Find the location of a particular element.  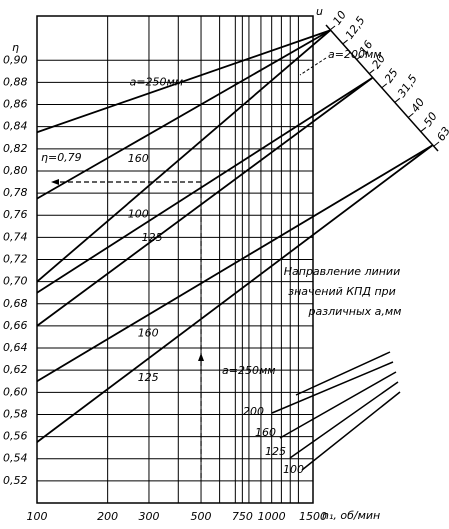

y-tick-label: 0,56 is located at coordinates (15, 436).